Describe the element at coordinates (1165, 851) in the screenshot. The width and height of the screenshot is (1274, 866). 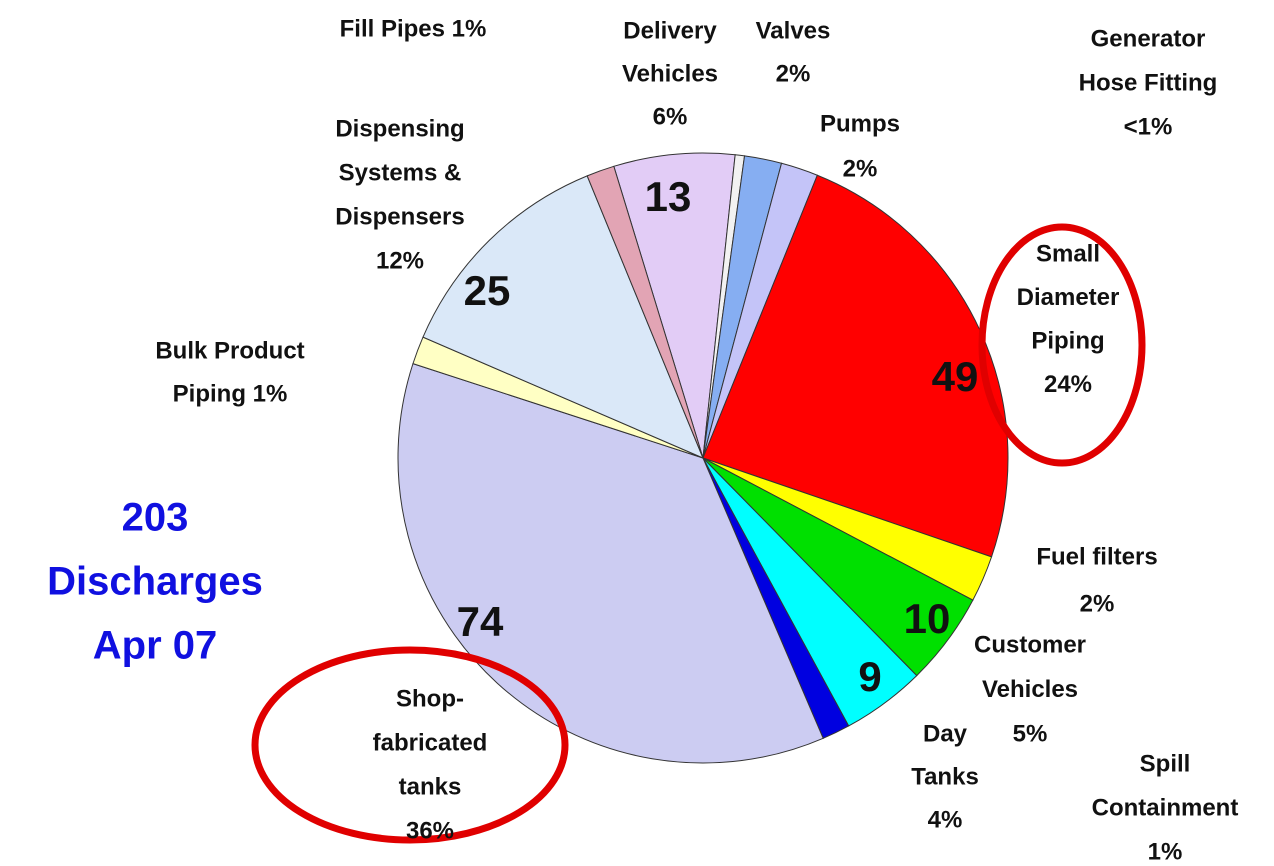
I see `slice-label: 1%` at that location.